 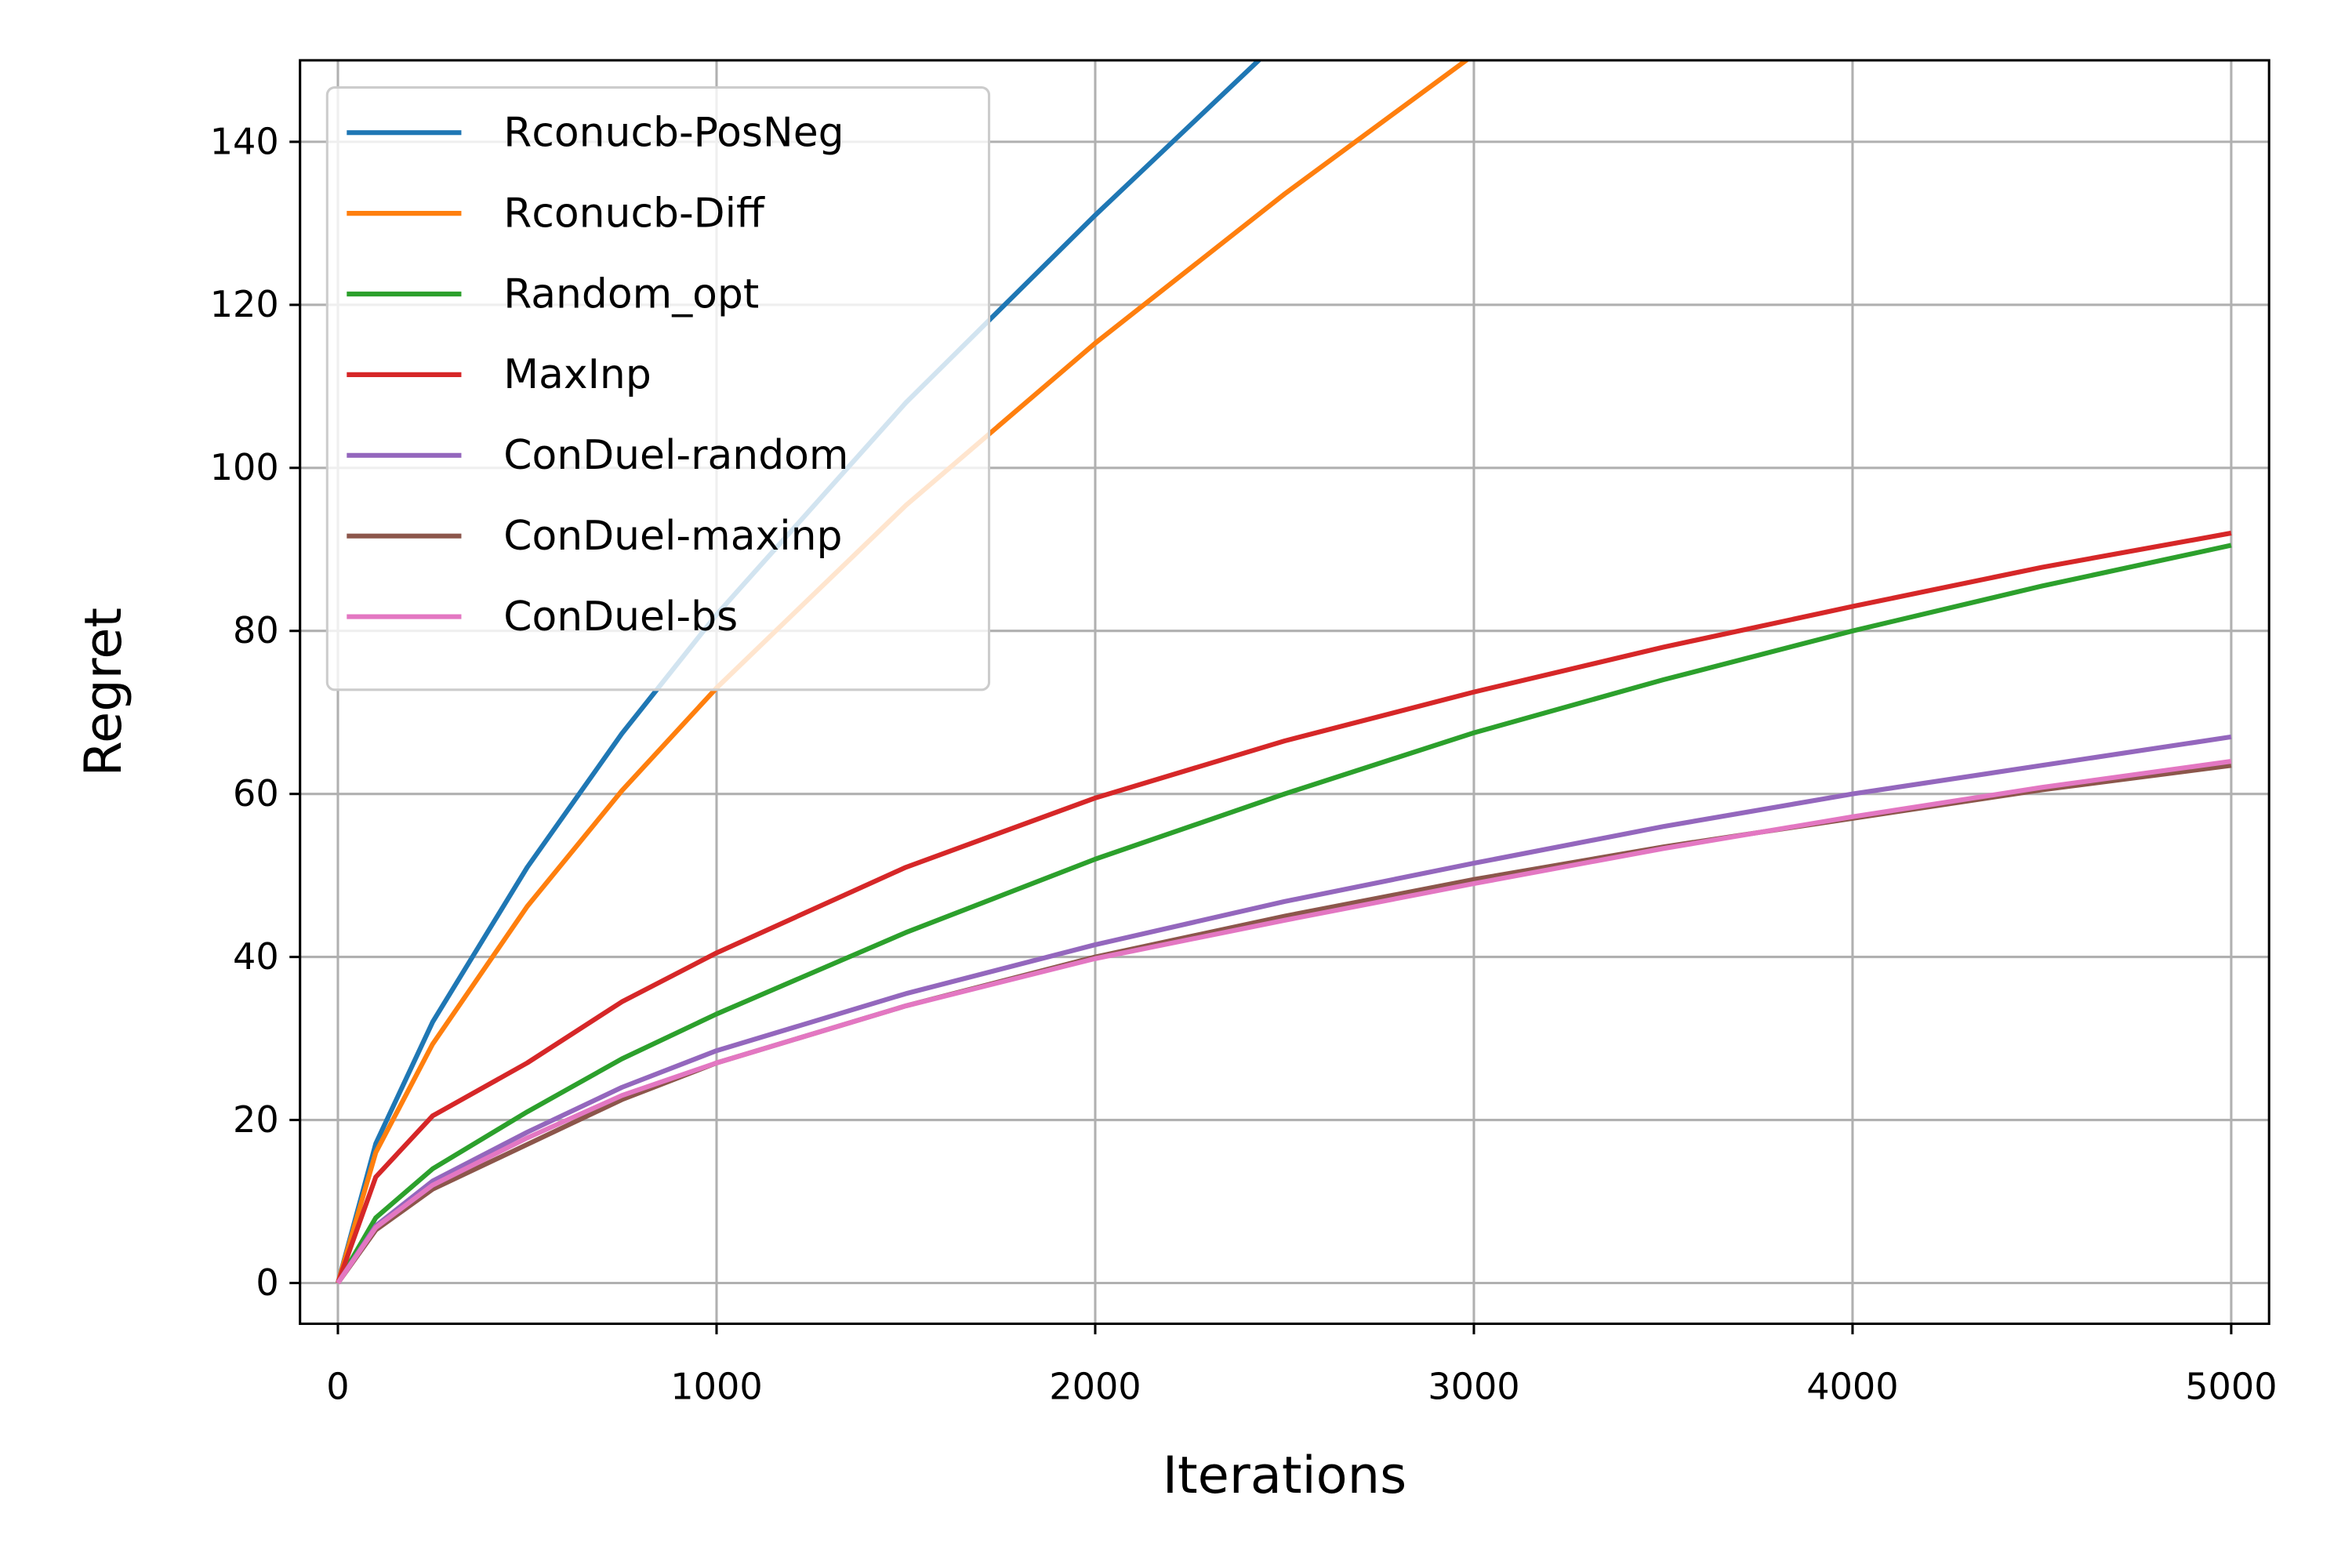 I want to click on x-tick-label: 5000, so click(x=2231, y=1387).